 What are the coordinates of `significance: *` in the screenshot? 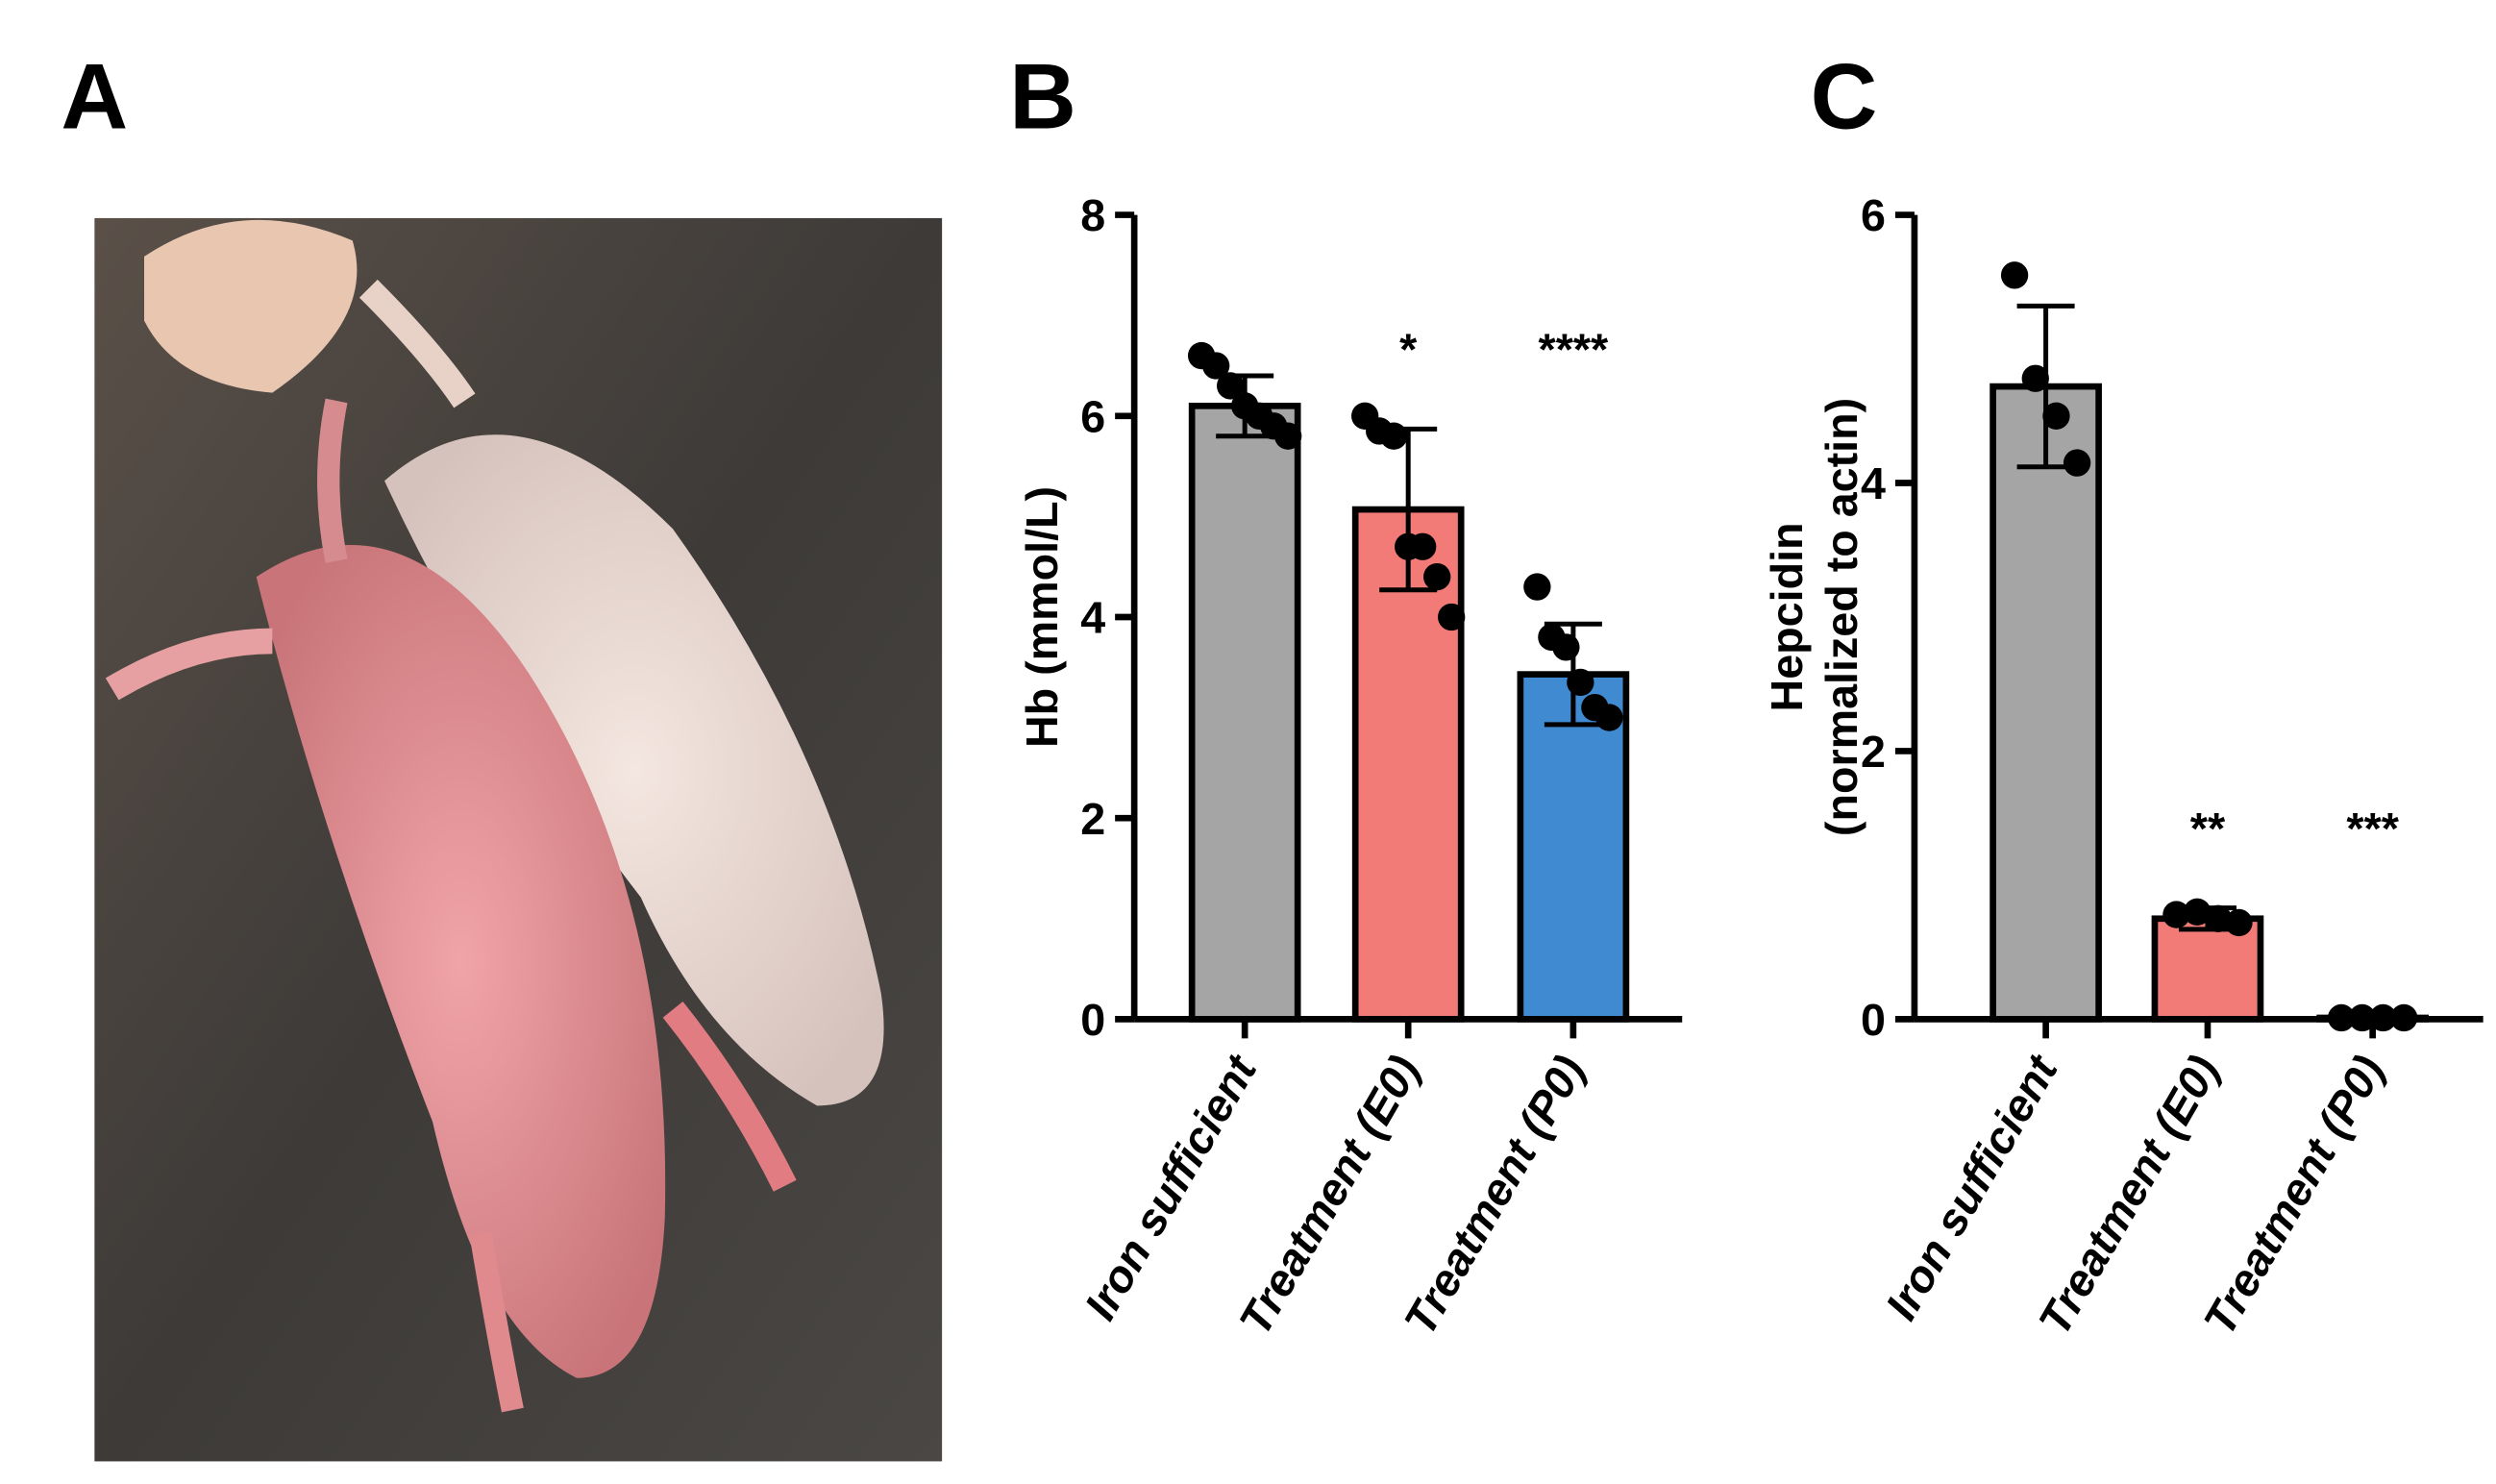 It's located at (1408, 350).